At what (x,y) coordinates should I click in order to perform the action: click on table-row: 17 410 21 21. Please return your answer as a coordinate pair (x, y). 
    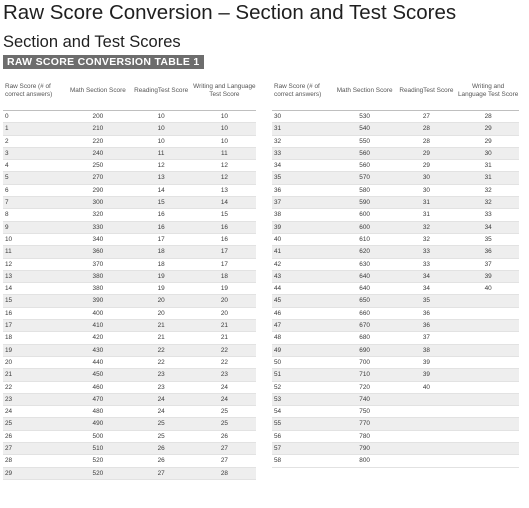
    Looking at the image, I should click on (129, 326).